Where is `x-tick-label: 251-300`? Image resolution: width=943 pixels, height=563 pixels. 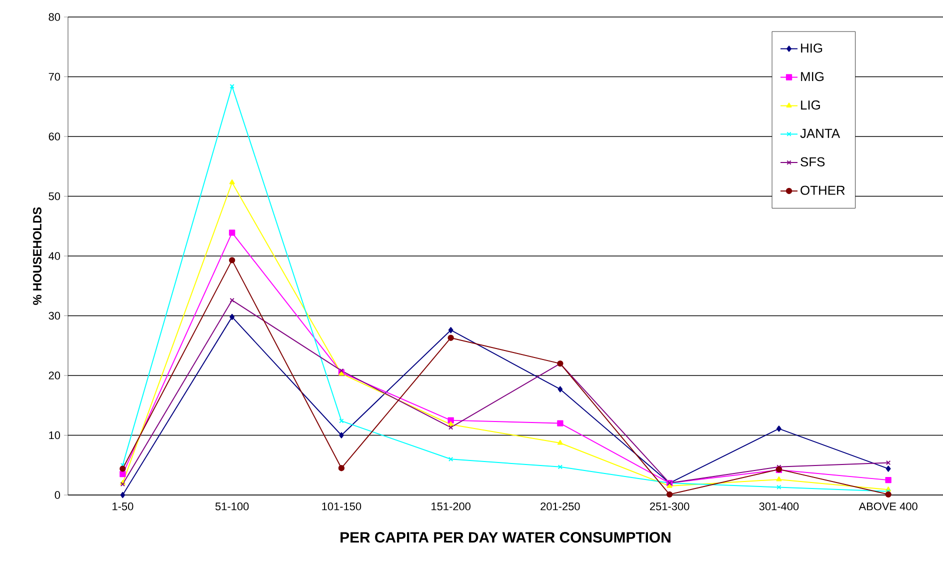 x-tick-label: 251-300 is located at coordinates (670, 506).